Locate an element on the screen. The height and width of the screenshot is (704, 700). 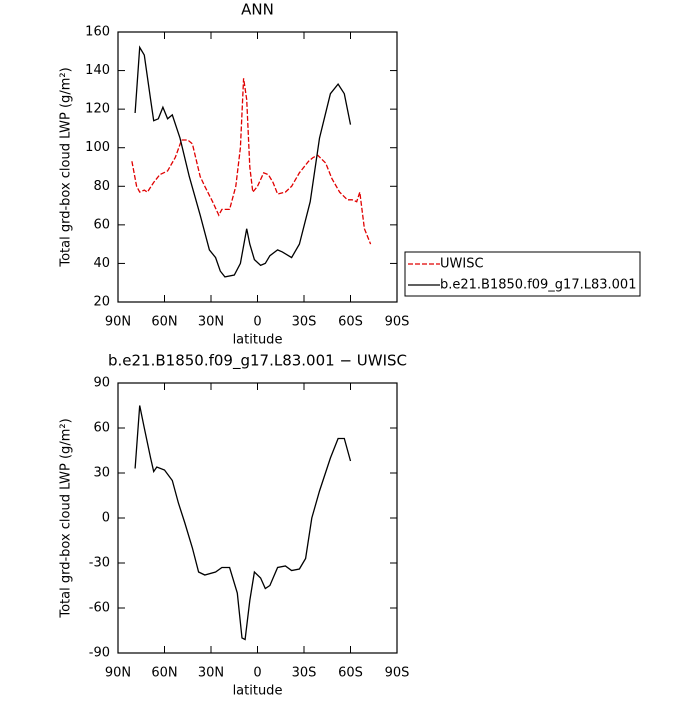
y-tick-label: 90 is located at coordinates (101, 383).